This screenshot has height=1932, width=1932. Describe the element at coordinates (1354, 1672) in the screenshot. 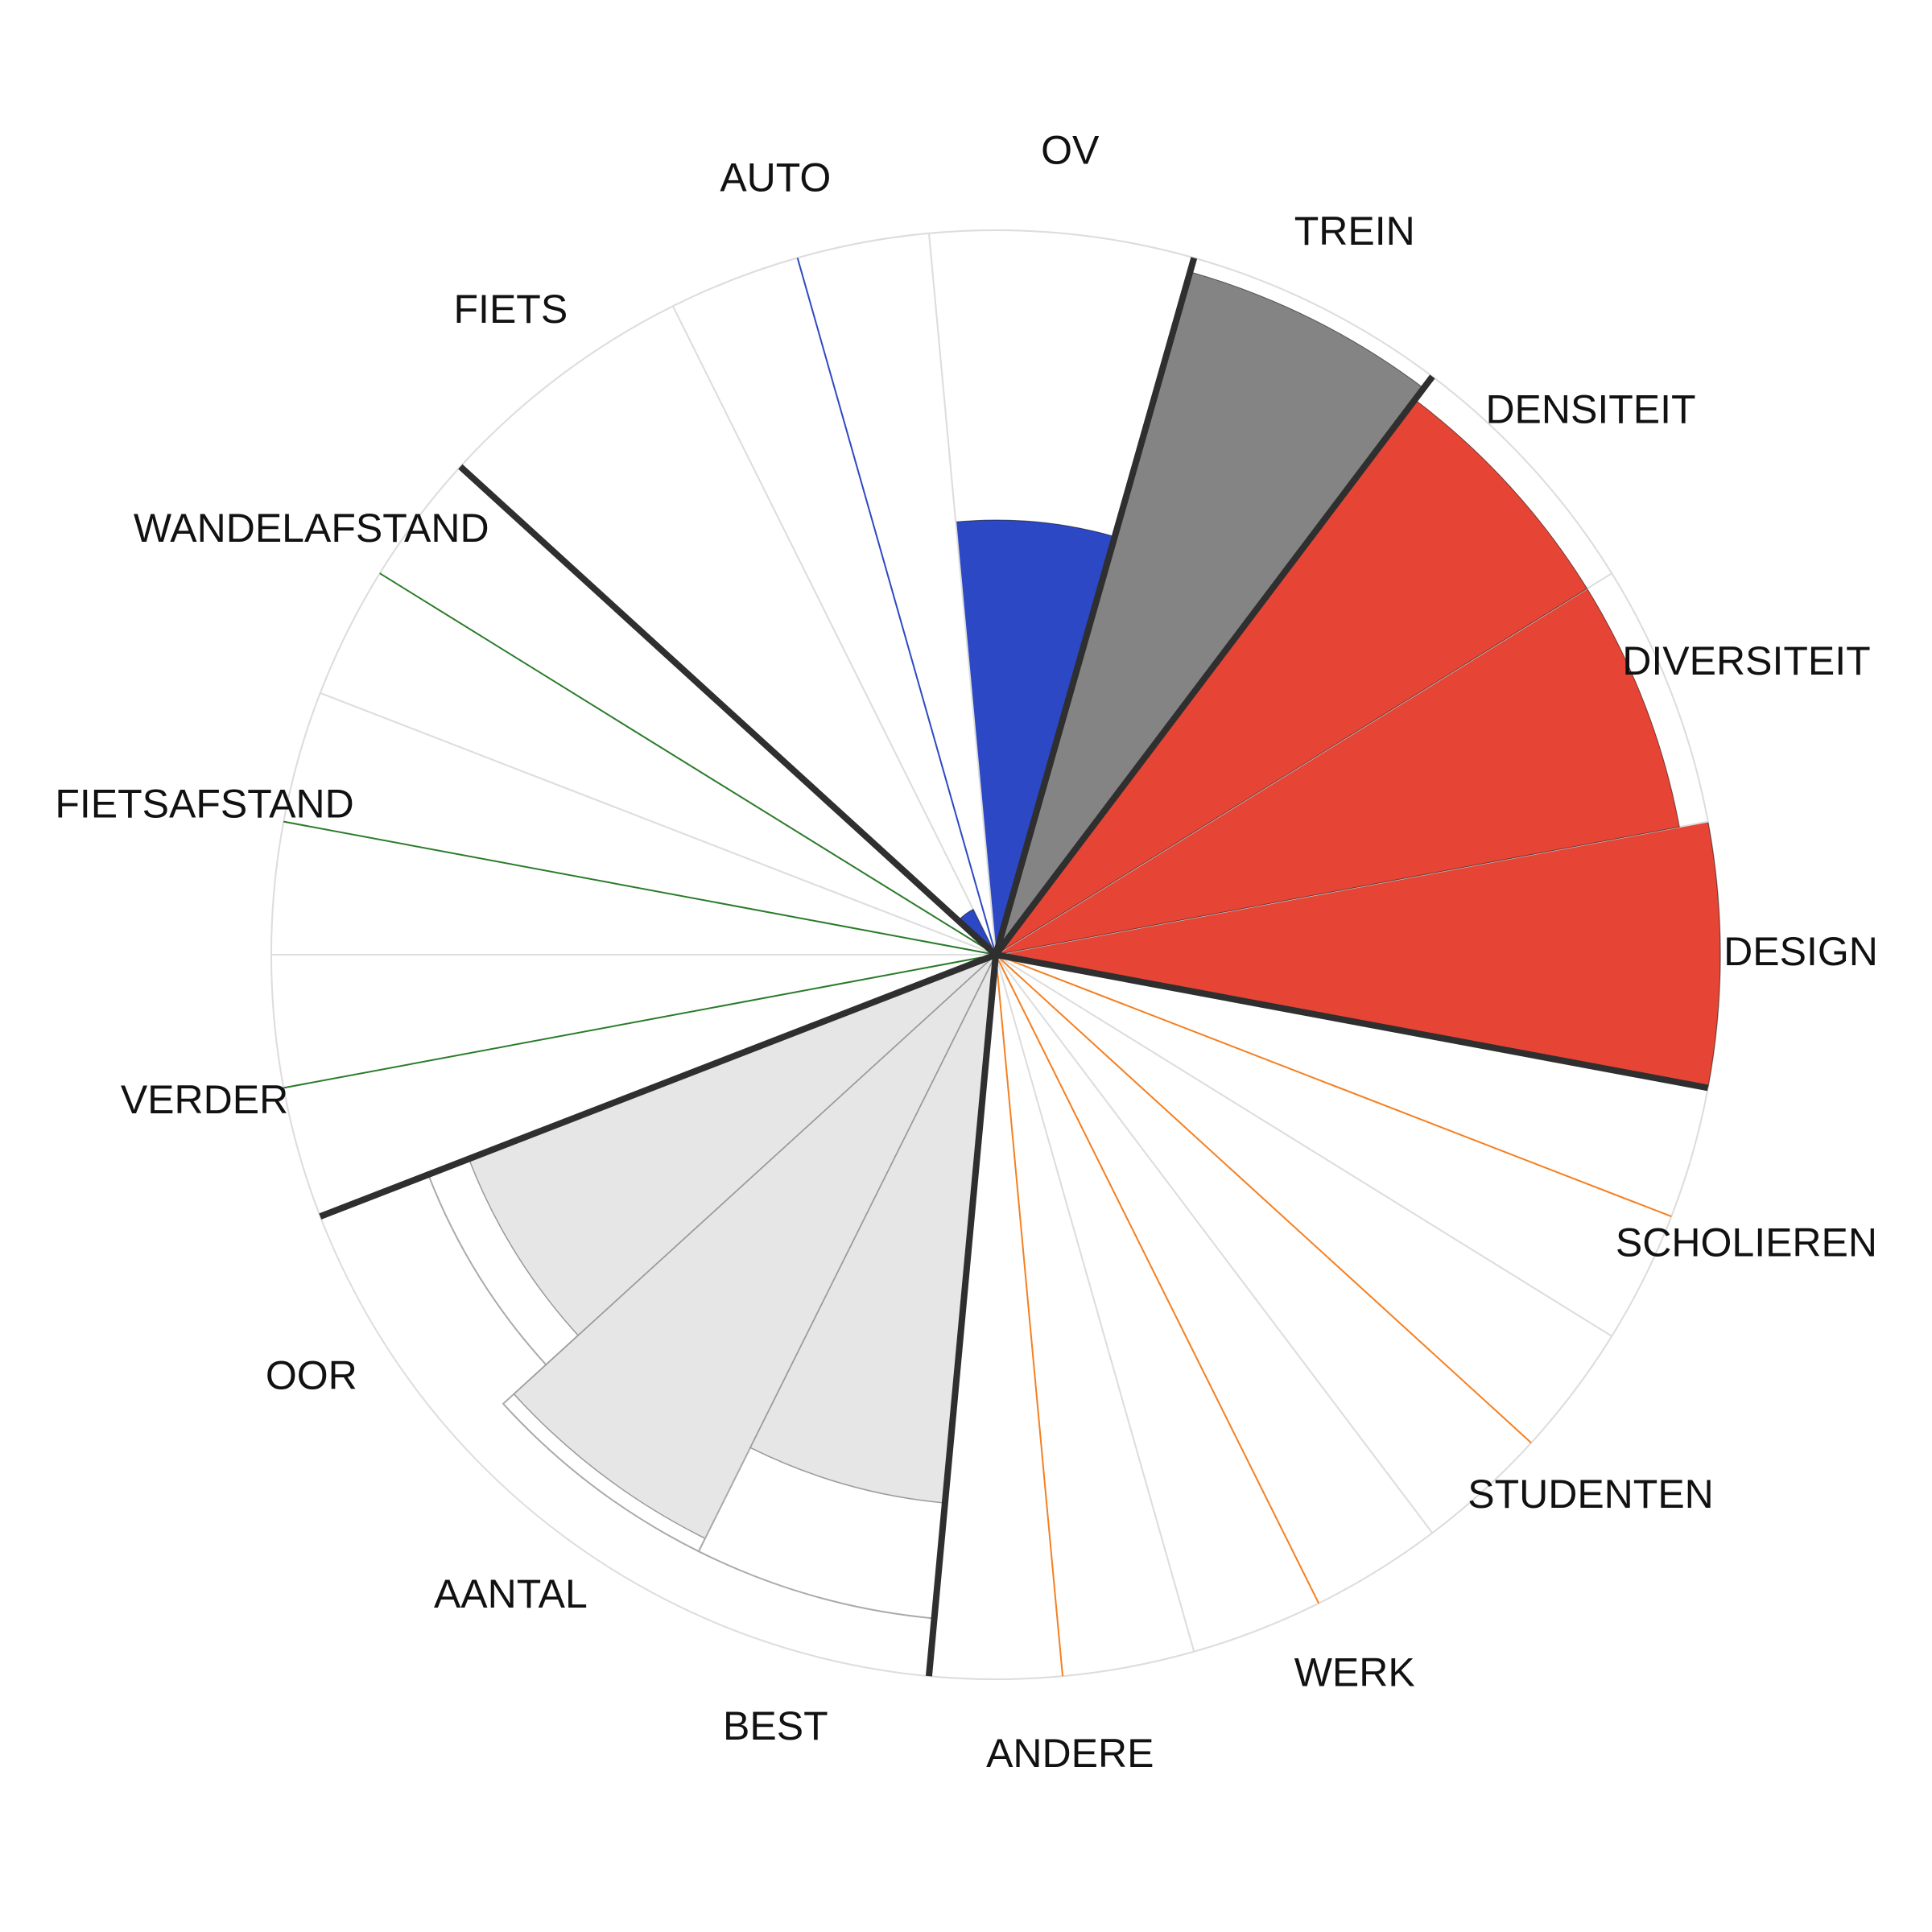

I see `category-label: WERK` at that location.